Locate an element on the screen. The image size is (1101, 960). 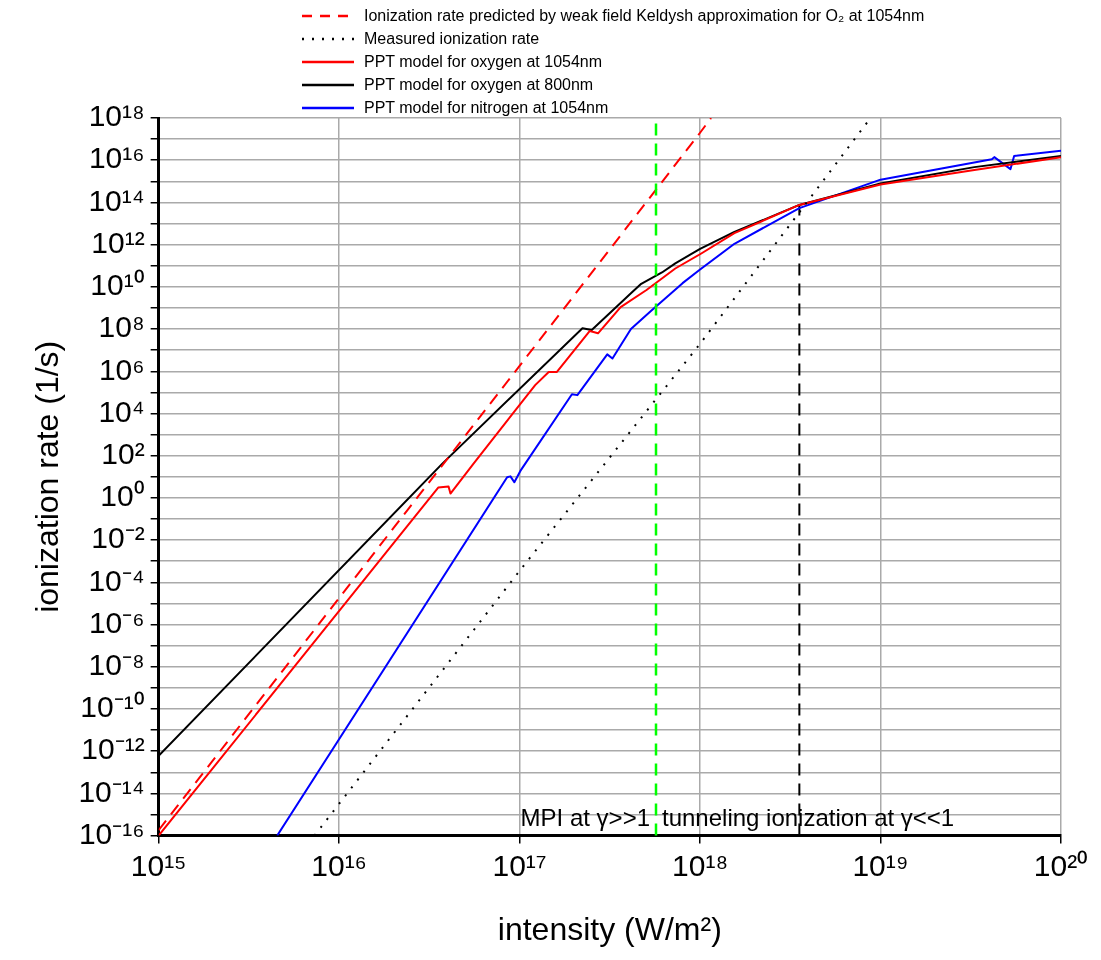
y-tick-label: 10⁻⁸ is located at coordinates (116, 665).